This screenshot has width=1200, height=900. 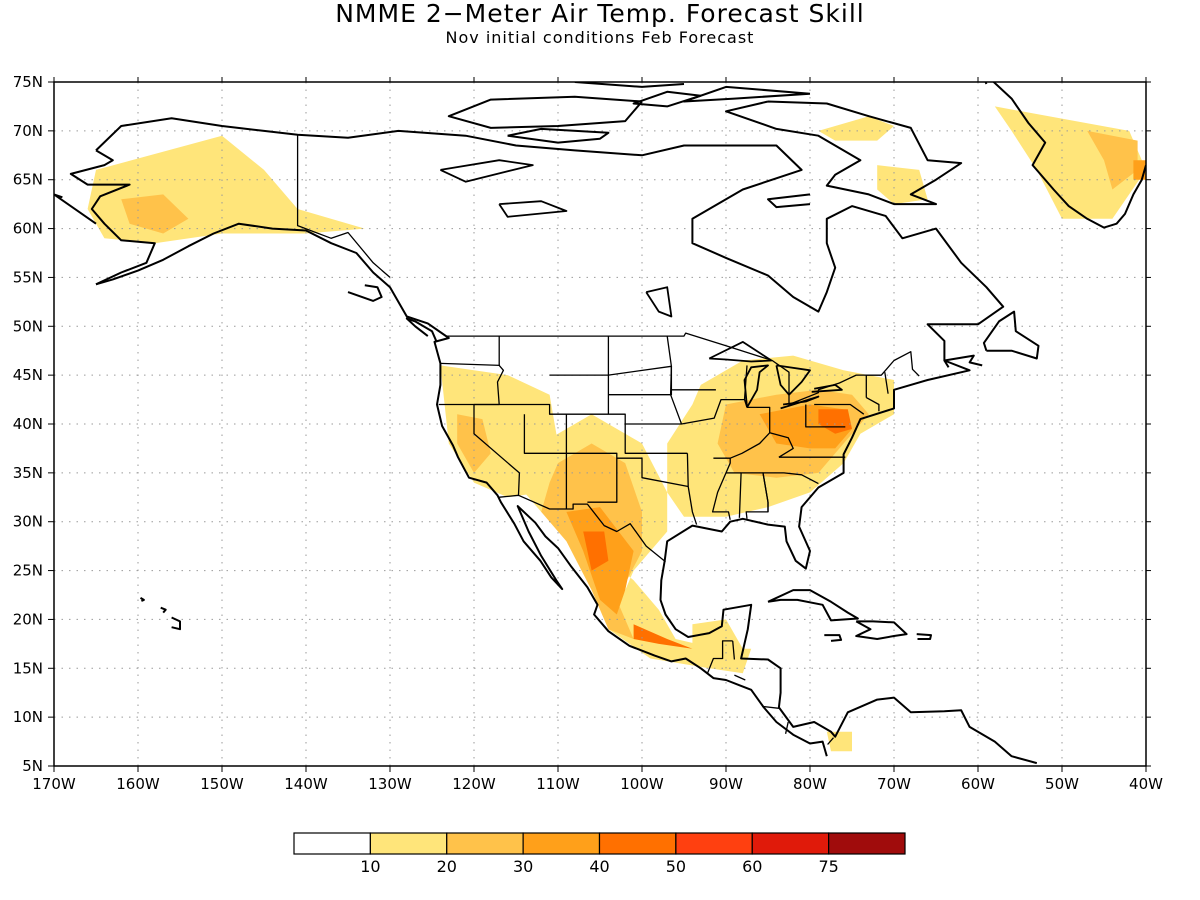 What do you see at coordinates (28, 668) in the screenshot?
I see `lat-tick-label: 15N` at bounding box center [28, 668].